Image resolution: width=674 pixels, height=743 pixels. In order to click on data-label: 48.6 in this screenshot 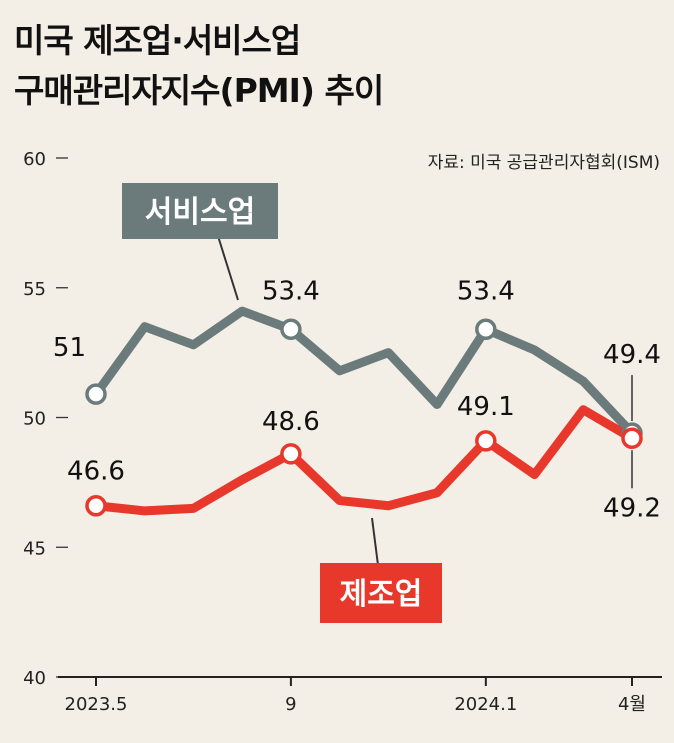, I will do `click(291, 422)`.